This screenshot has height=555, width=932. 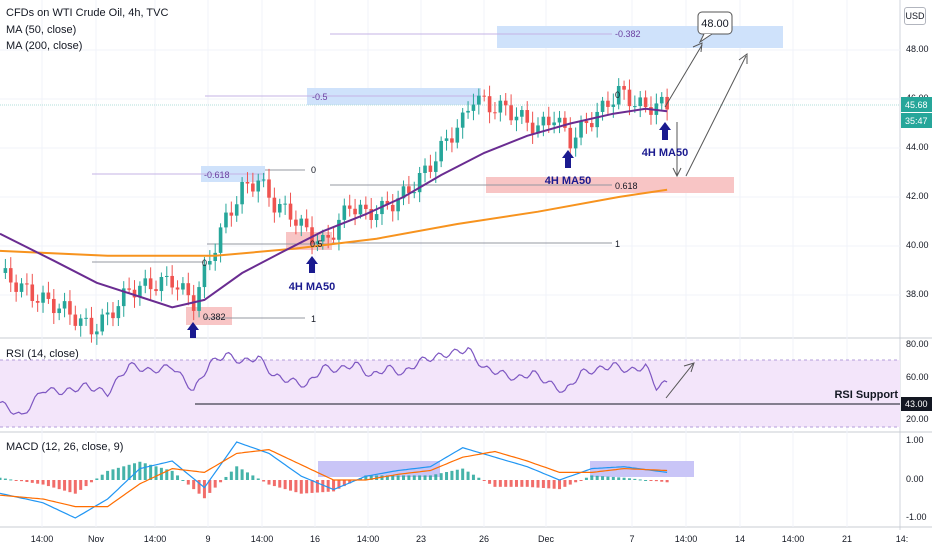 What do you see at coordinates (42, 354) in the screenshot?
I see `rsi-legend: RSI (14, close)` at bounding box center [42, 354].